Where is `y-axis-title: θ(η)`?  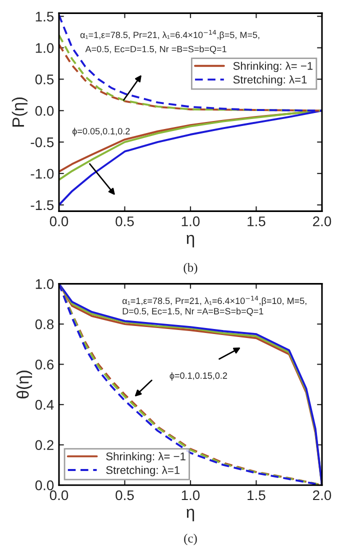
y-axis-title: θ(η) is located at coordinates (24, 384).